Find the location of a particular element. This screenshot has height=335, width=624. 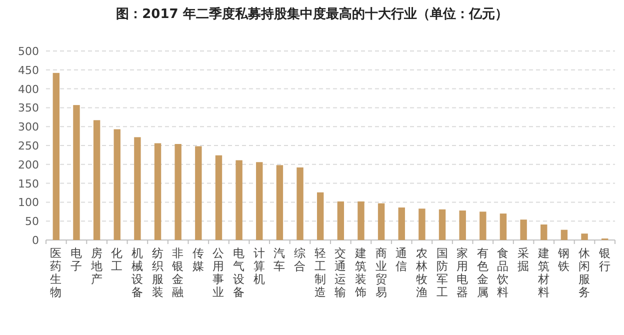

xtick: 有色金属 is located at coordinates (482, 272).